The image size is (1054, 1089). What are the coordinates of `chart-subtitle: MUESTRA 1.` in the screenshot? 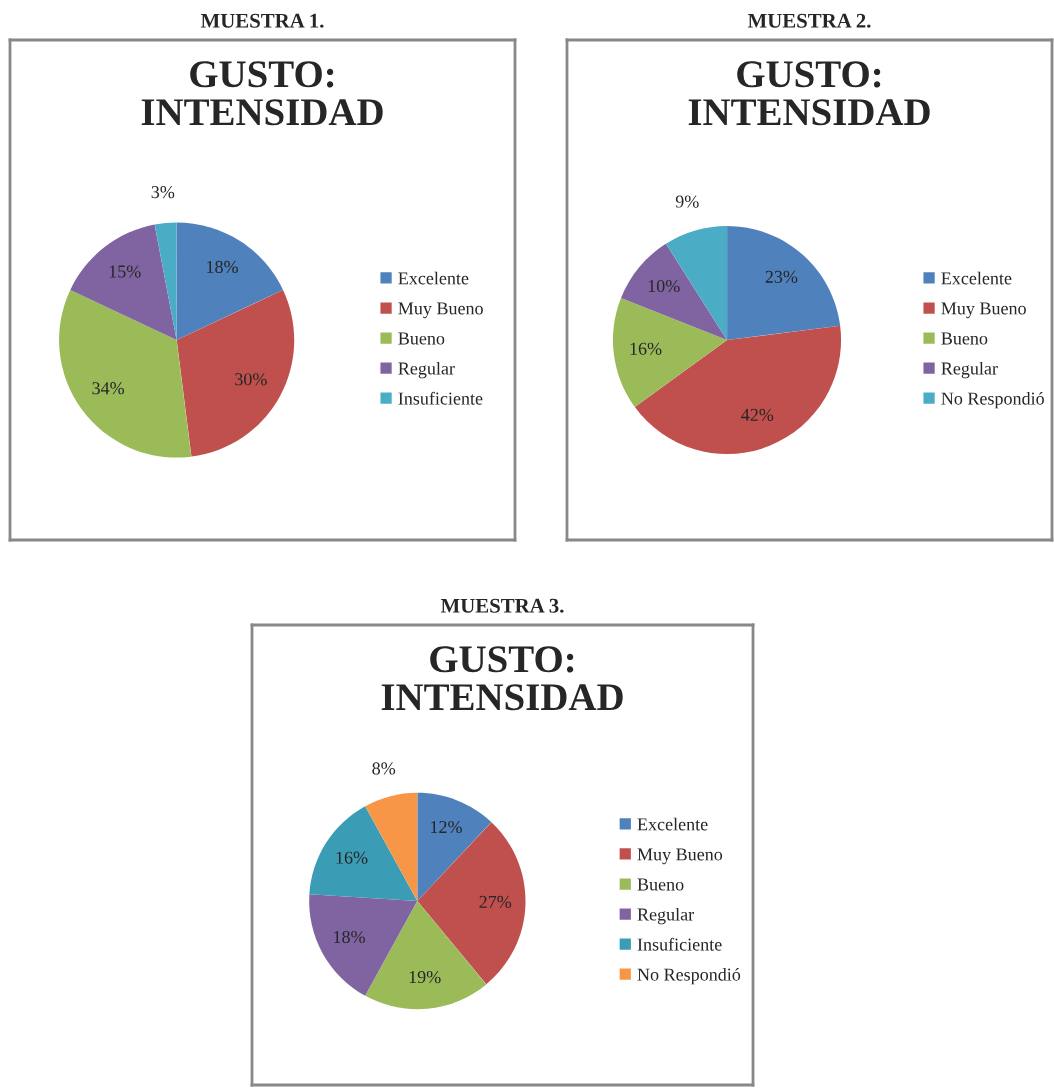 It's located at (262, 20).